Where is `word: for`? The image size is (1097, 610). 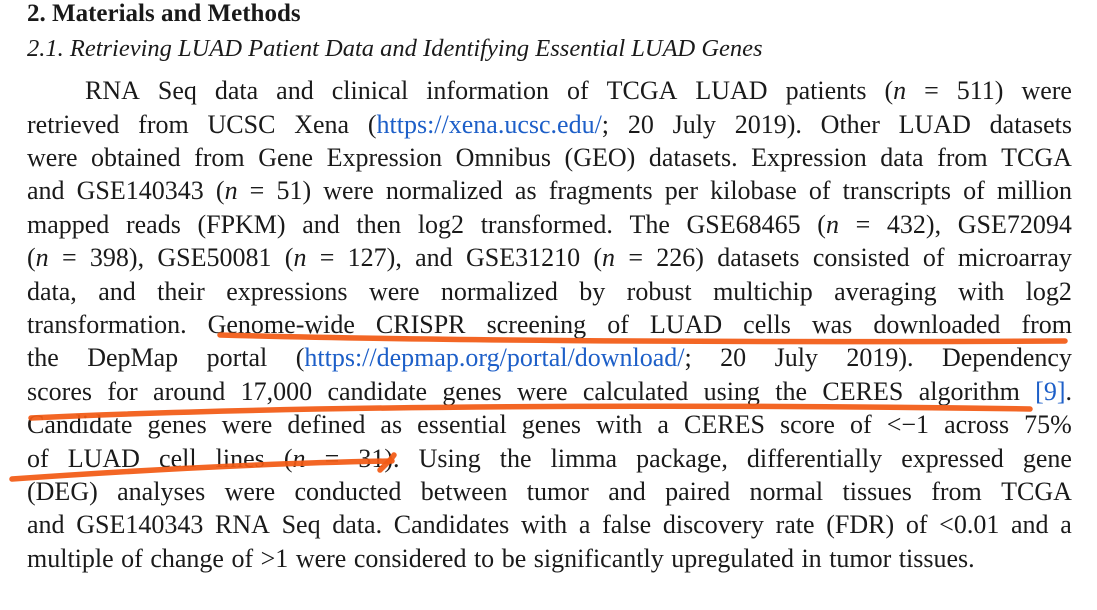
word: for is located at coordinates (122, 391).